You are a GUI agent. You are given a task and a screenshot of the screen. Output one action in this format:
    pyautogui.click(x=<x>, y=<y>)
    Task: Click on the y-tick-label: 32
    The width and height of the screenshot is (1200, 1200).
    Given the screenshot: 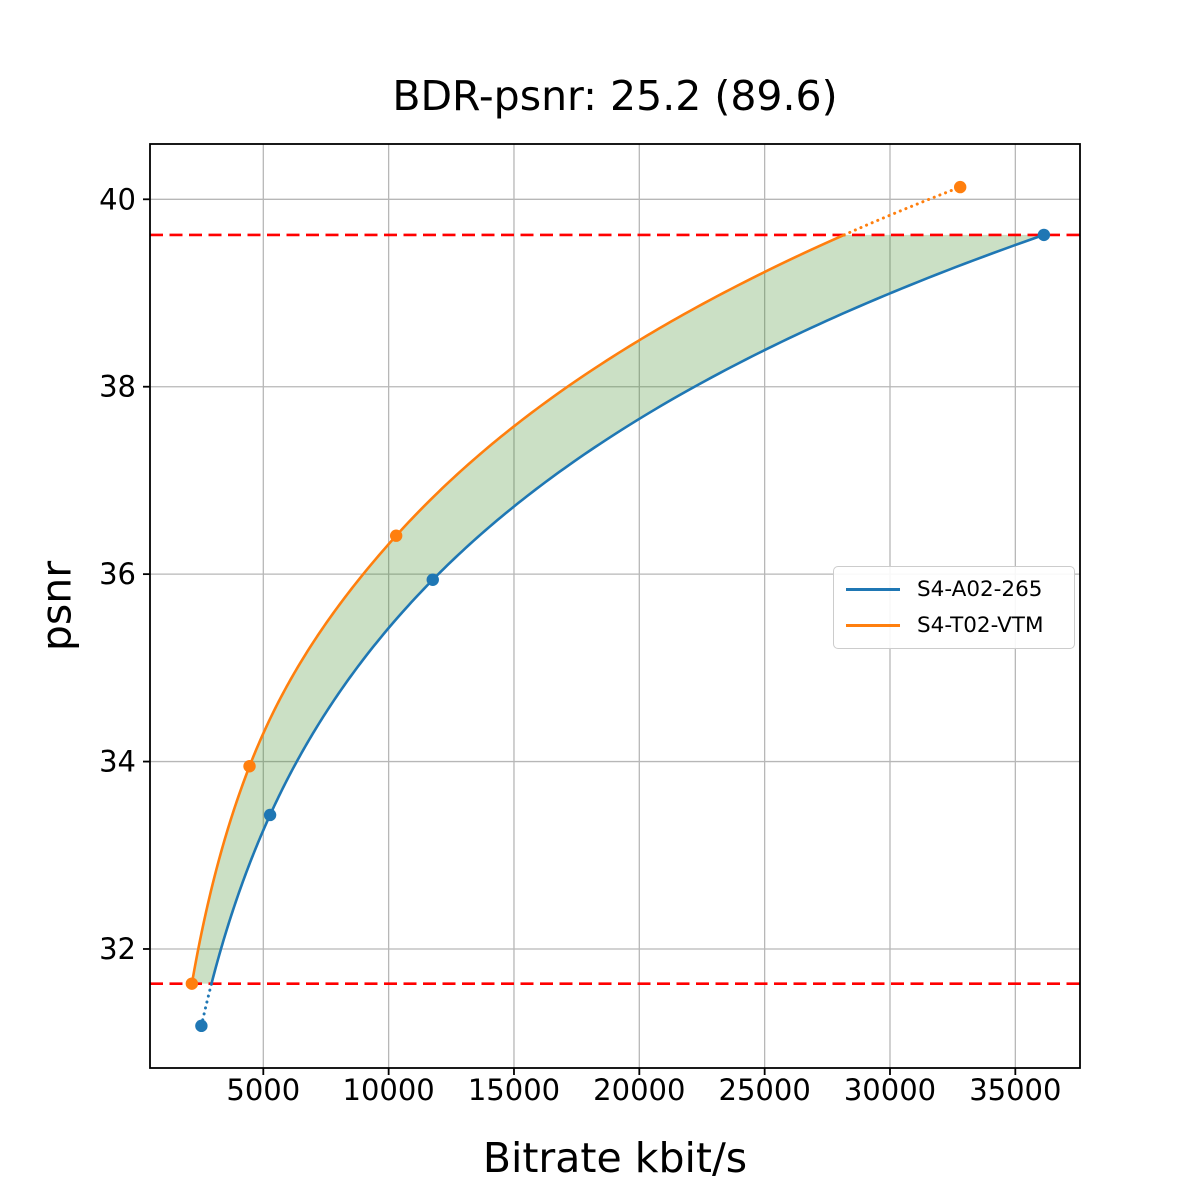 What is the action you would take?
    pyautogui.click(x=117, y=949)
    